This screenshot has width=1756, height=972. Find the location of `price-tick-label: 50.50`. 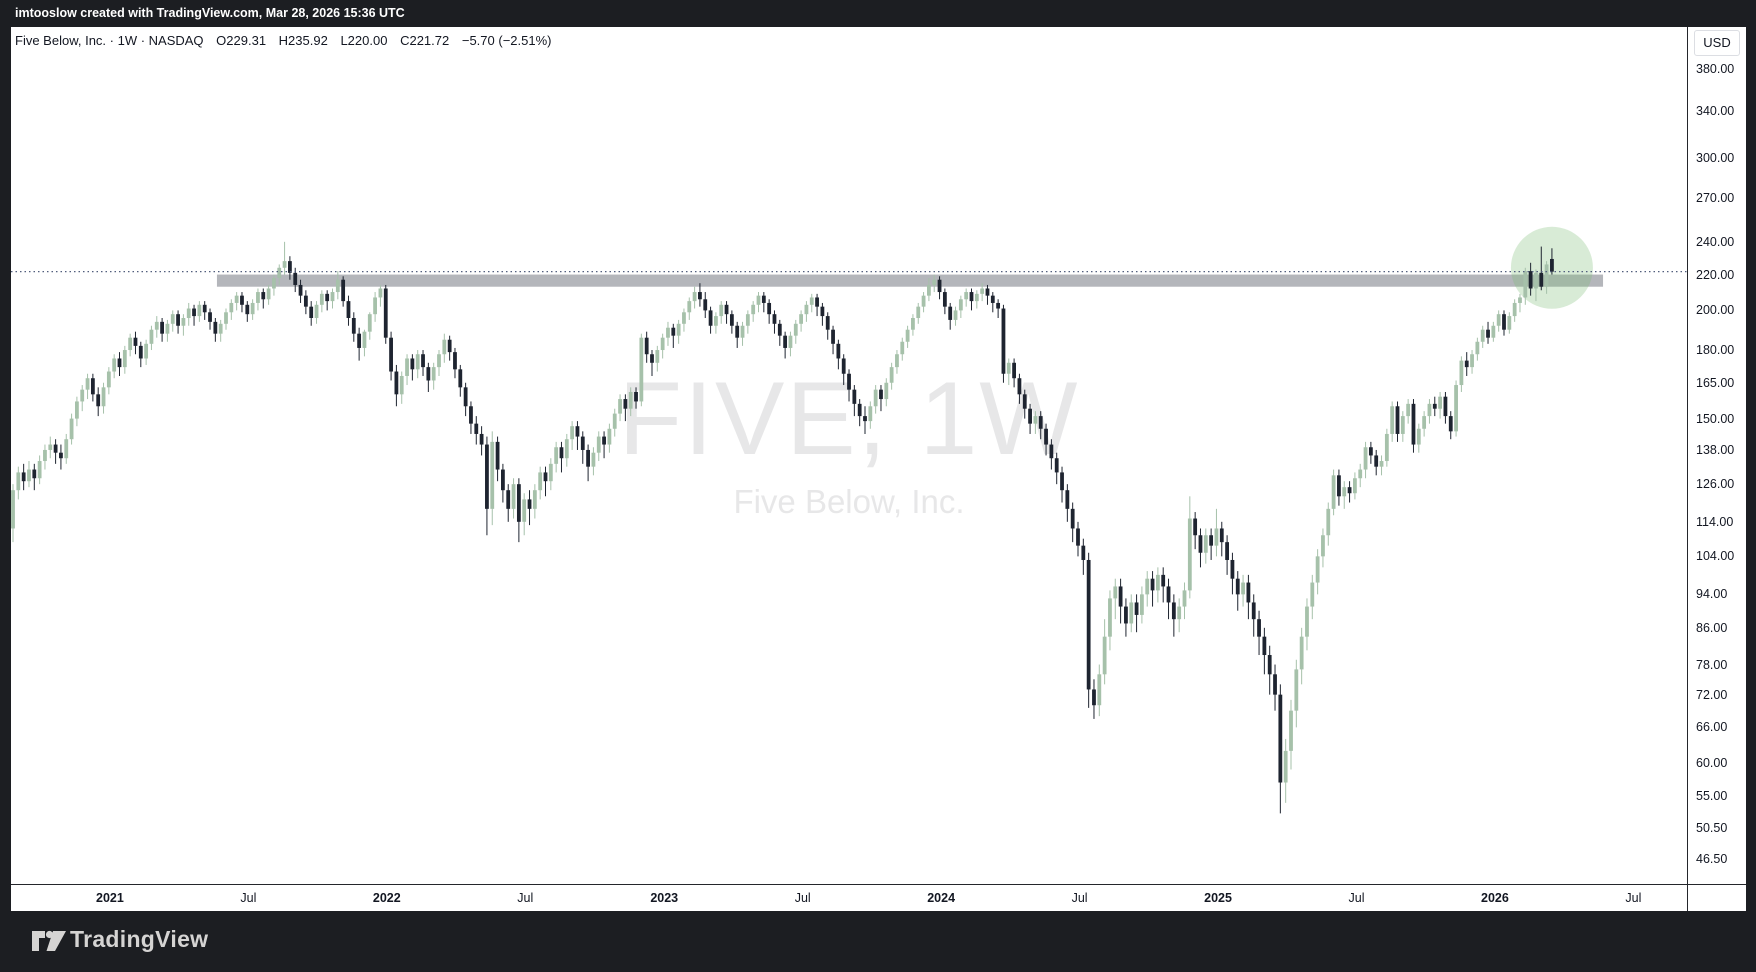

price-tick-label: 50.50 is located at coordinates (1712, 828).